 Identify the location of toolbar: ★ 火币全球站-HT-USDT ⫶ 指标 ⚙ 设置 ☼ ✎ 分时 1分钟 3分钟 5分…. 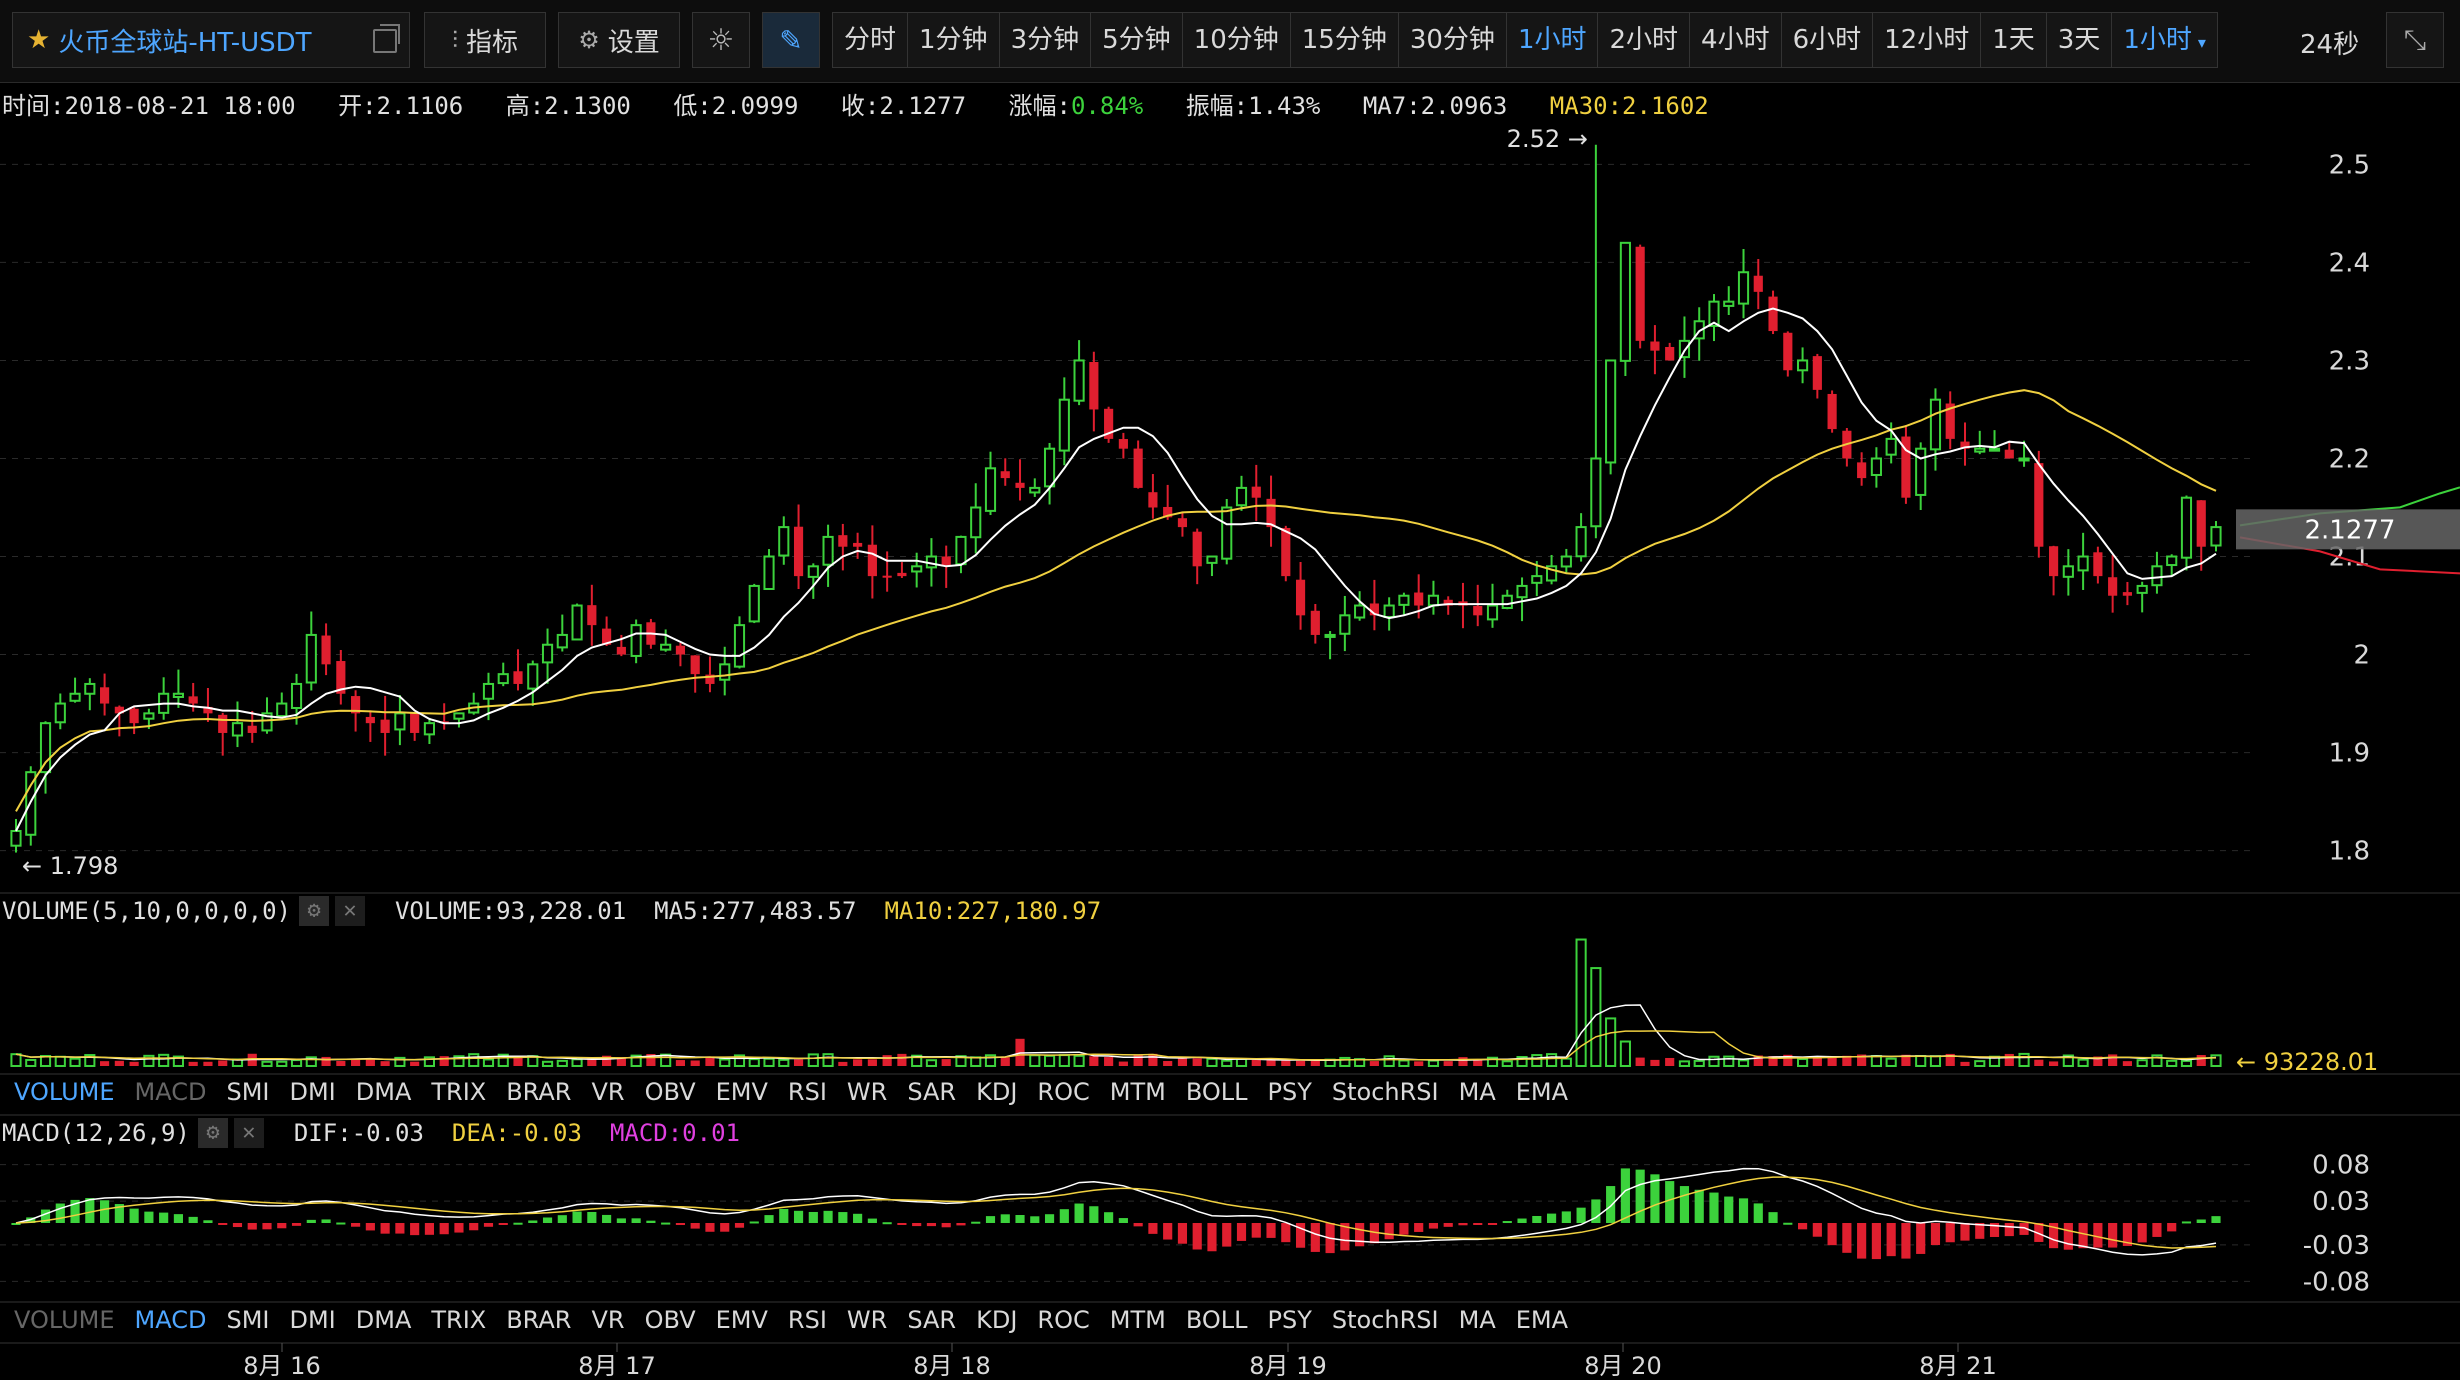
(1230, 41).